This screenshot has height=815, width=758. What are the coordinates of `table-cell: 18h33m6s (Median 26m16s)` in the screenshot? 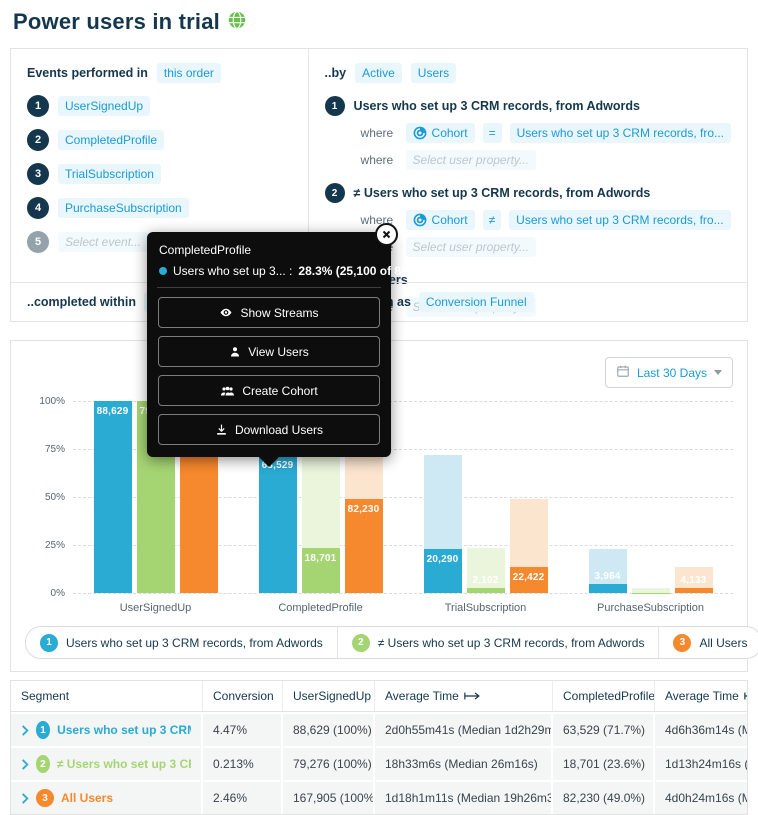 It's located at (464, 763).